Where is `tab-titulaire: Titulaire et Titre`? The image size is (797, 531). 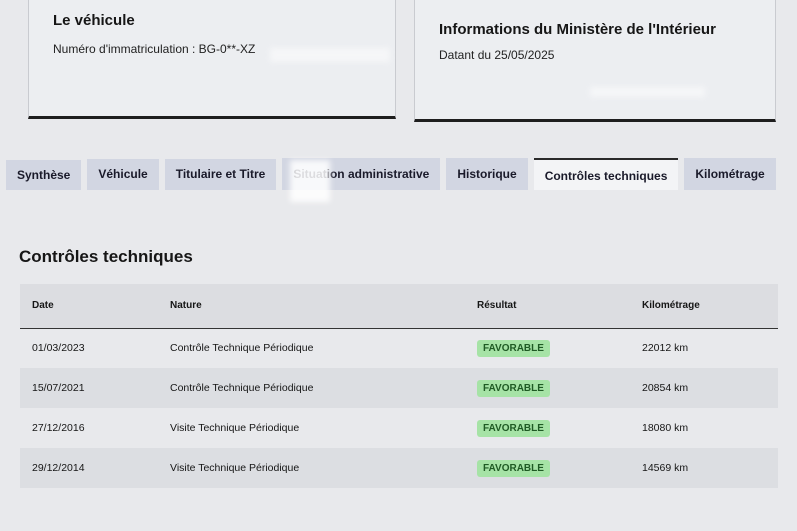 tab-titulaire: Titulaire et Titre is located at coordinates (220, 174).